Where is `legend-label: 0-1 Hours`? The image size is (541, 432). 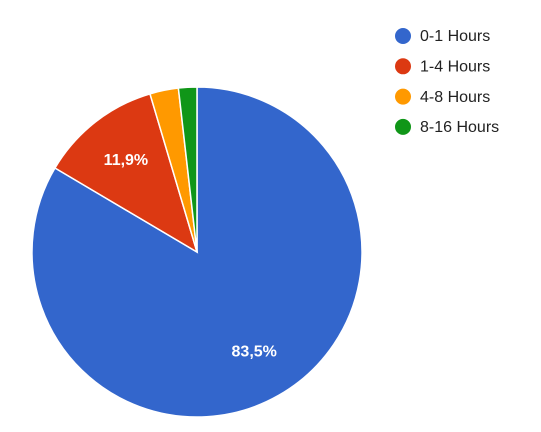 legend-label: 0-1 Hours is located at coordinates (455, 36).